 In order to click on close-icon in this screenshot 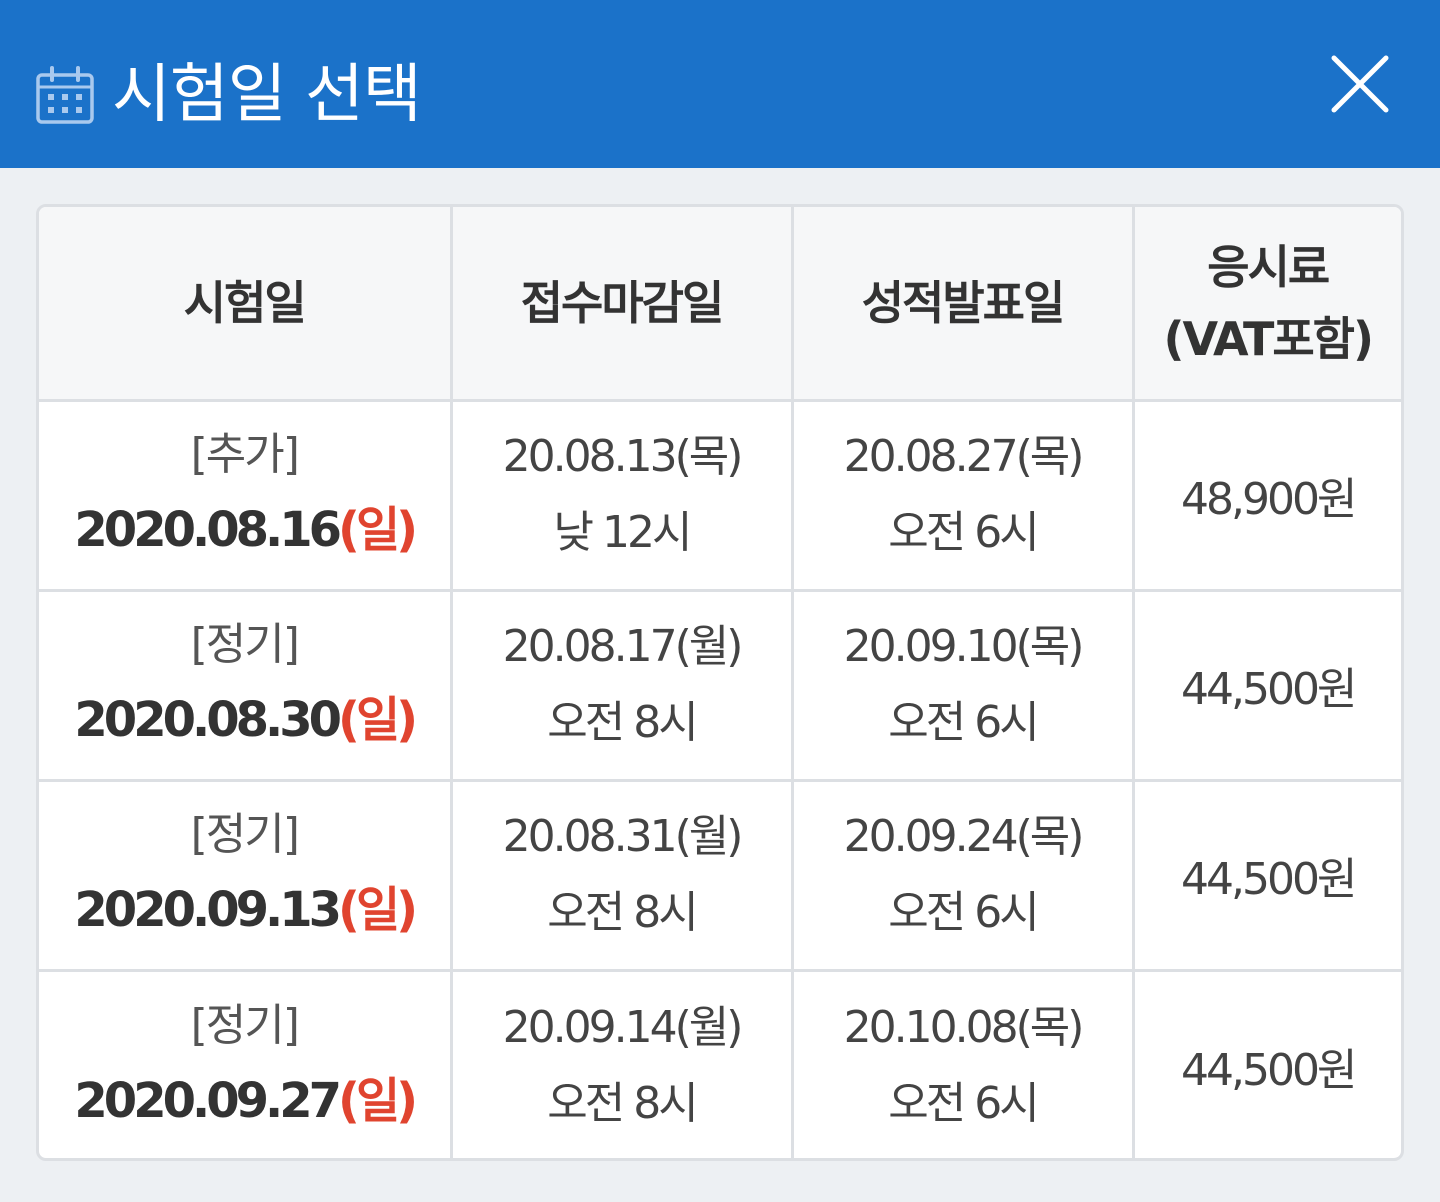, I will do `click(1360, 84)`.